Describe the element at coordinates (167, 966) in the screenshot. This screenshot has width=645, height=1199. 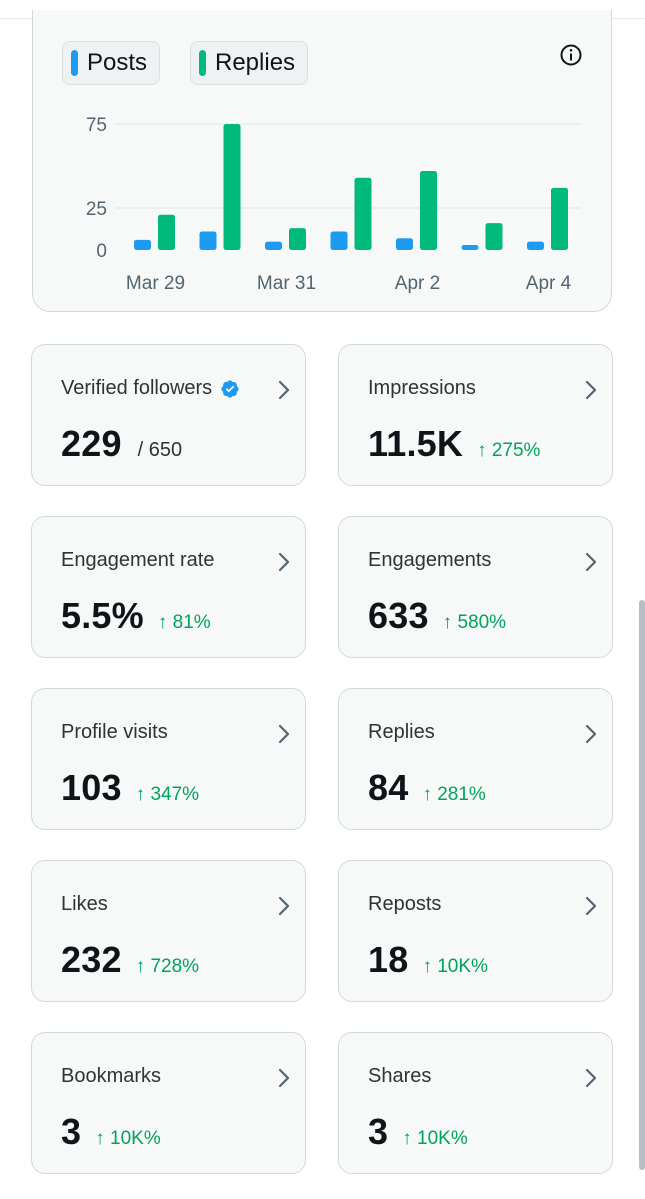
I see `metric-change: ↑ 728%` at that location.